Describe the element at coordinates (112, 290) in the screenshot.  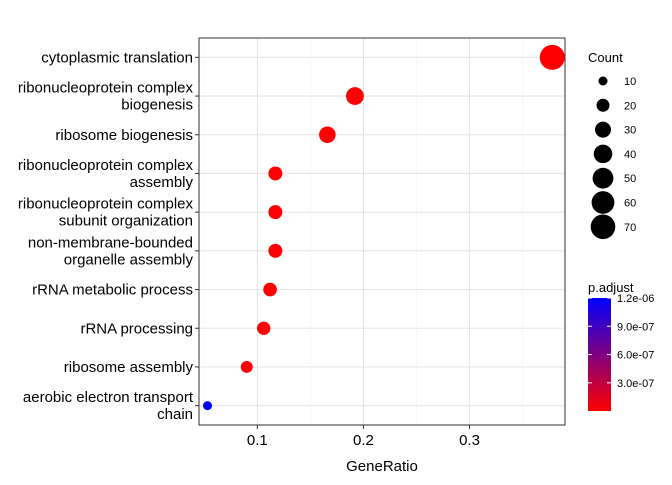
I see `y-tick-label: rRNA metabolic process` at that location.